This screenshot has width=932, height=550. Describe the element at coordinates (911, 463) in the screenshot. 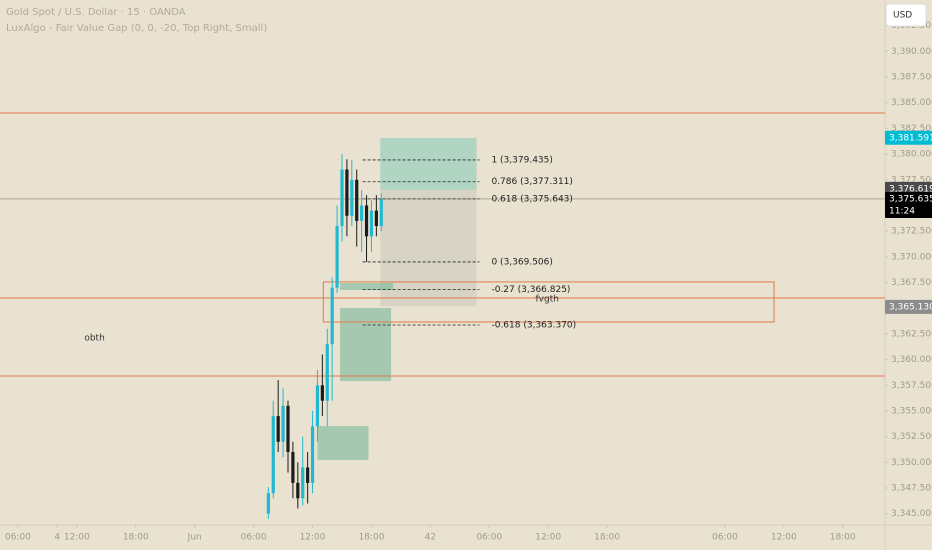

I see `y-tick-label: 3,350.000` at that location.